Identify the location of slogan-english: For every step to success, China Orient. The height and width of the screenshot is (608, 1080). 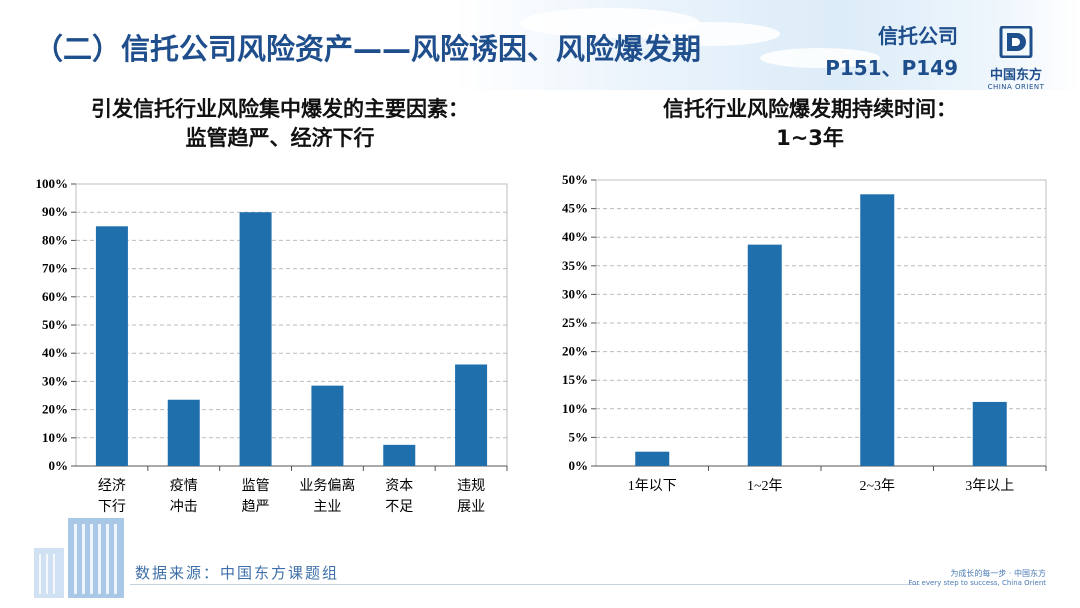
(977, 583).